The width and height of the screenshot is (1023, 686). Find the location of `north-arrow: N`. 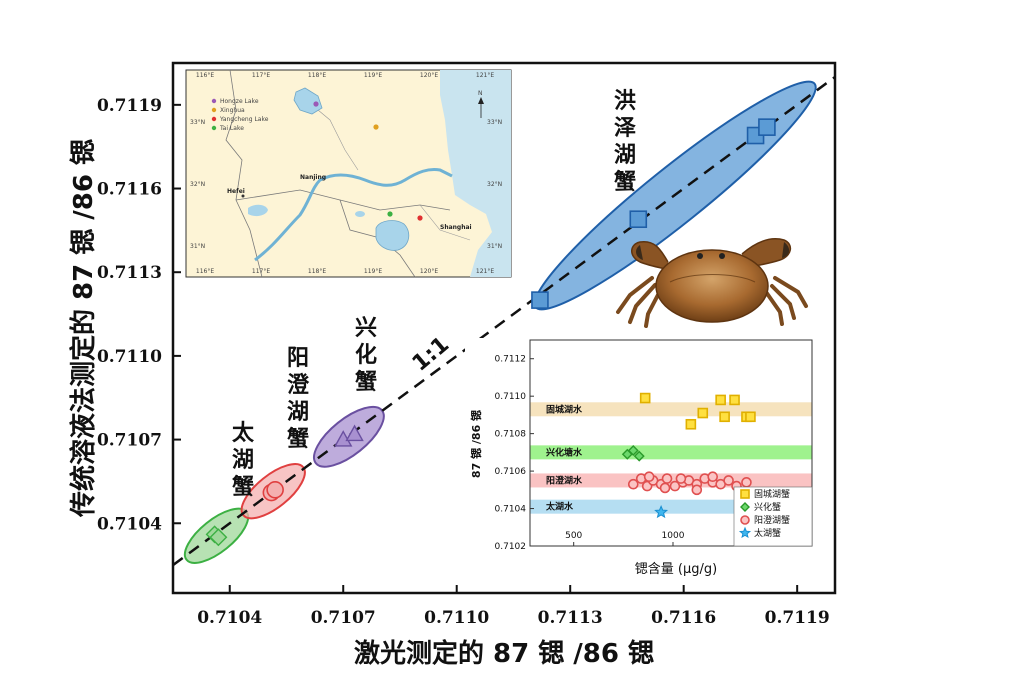

north-arrow: N is located at coordinates (481, 104).